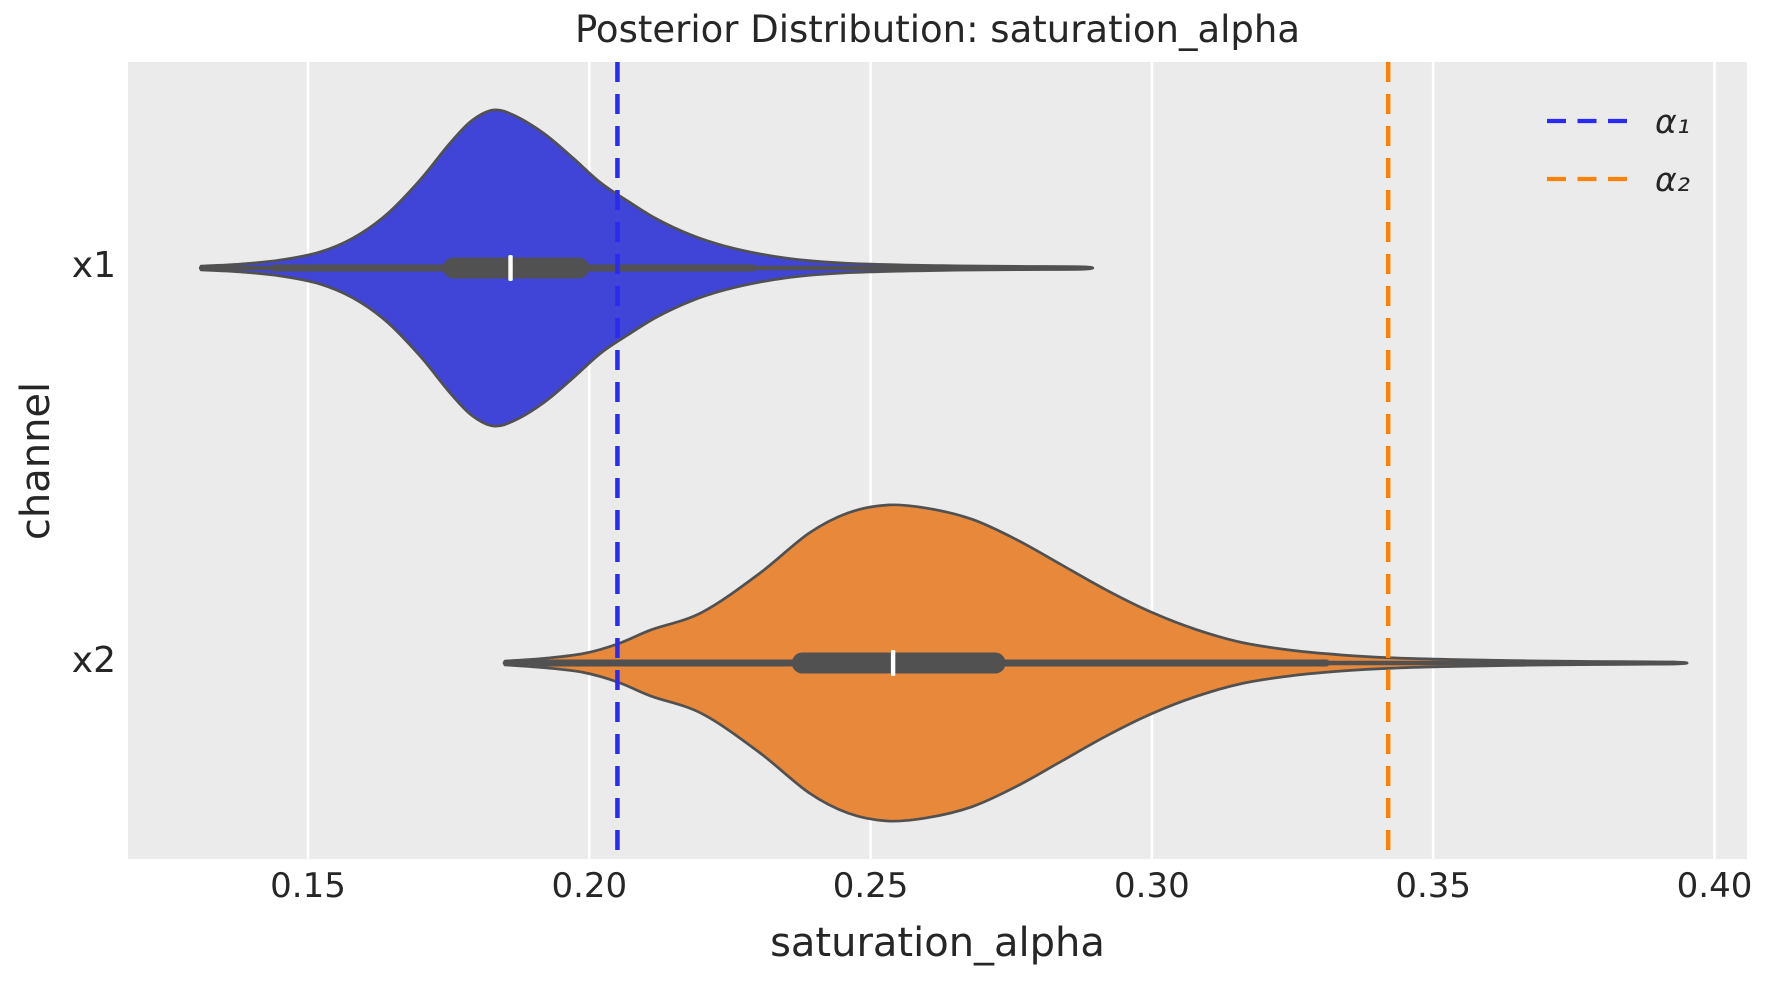 The image size is (1777, 983). I want to click on y-tick-label-x1: x1, so click(93, 265).